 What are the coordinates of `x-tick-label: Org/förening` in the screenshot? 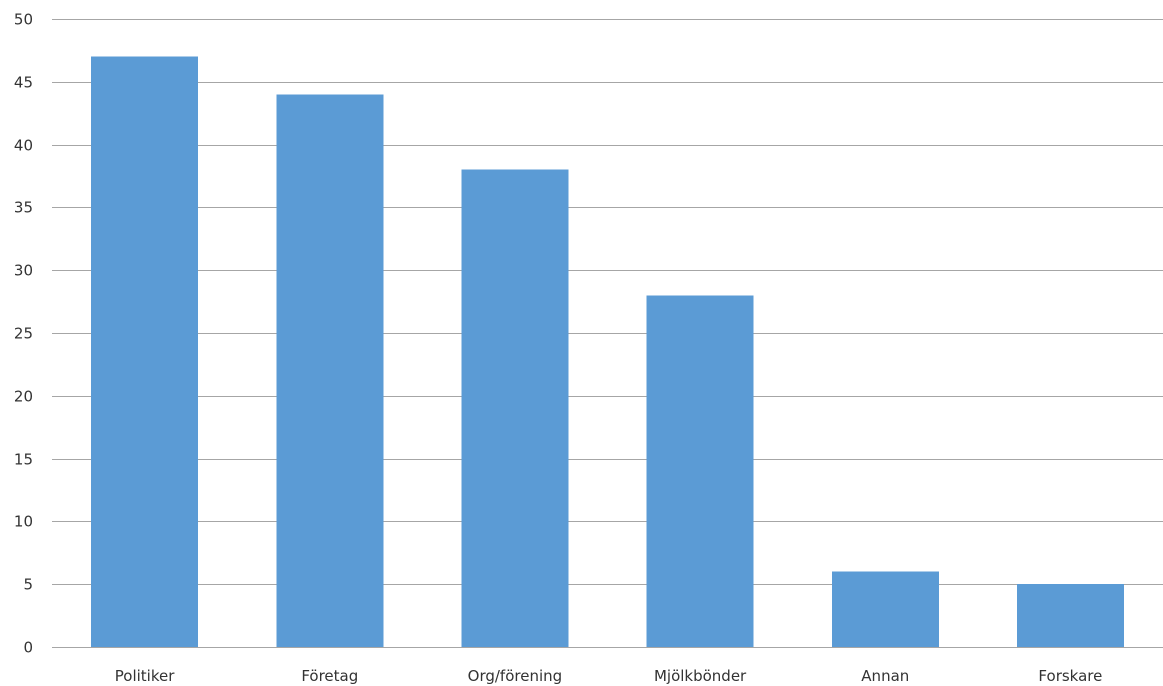 It's located at (515, 676).